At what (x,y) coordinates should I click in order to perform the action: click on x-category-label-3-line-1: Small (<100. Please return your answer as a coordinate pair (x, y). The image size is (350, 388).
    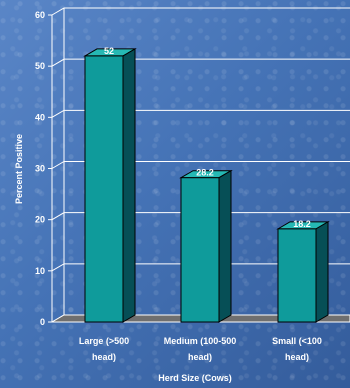
    Looking at the image, I should click on (297, 341).